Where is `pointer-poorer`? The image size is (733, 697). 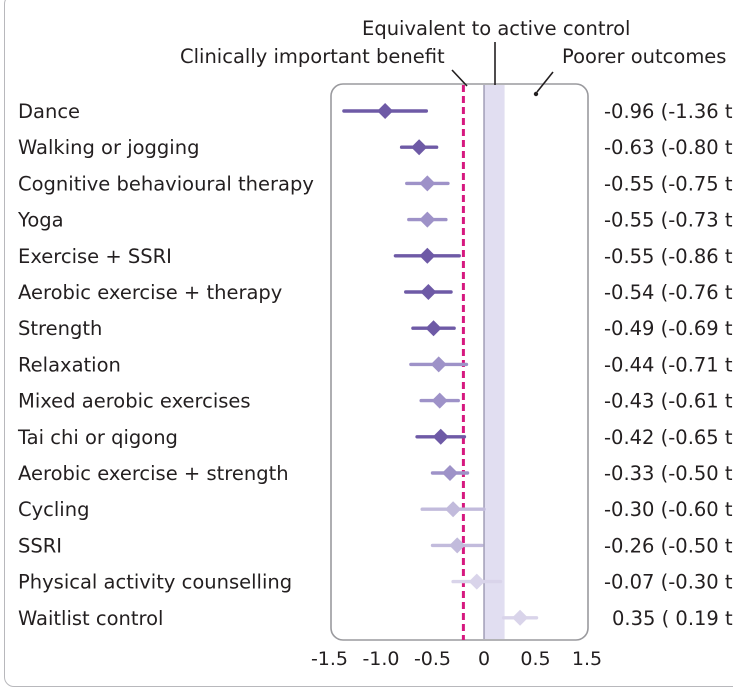 pointer-poorer is located at coordinates (545, 82).